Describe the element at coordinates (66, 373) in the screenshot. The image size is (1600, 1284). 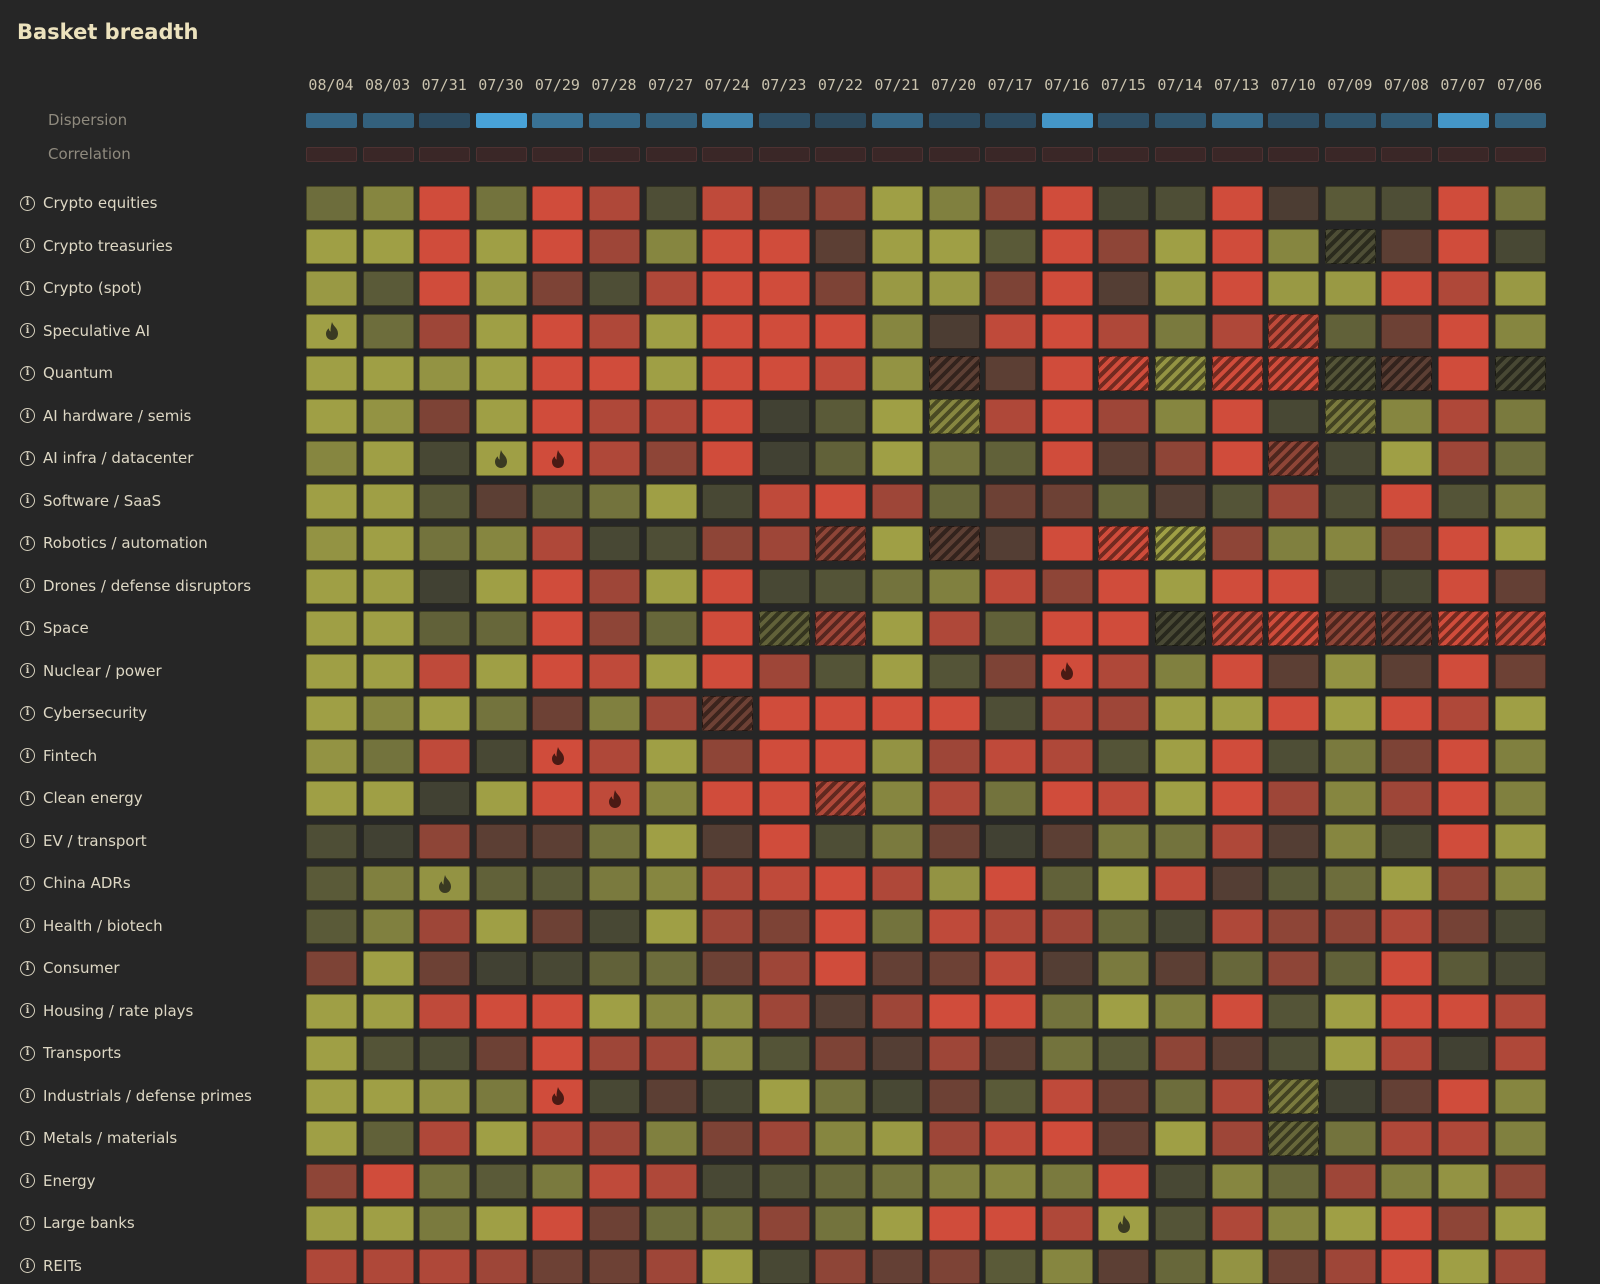
I see `basket-label: i Quantum` at that location.